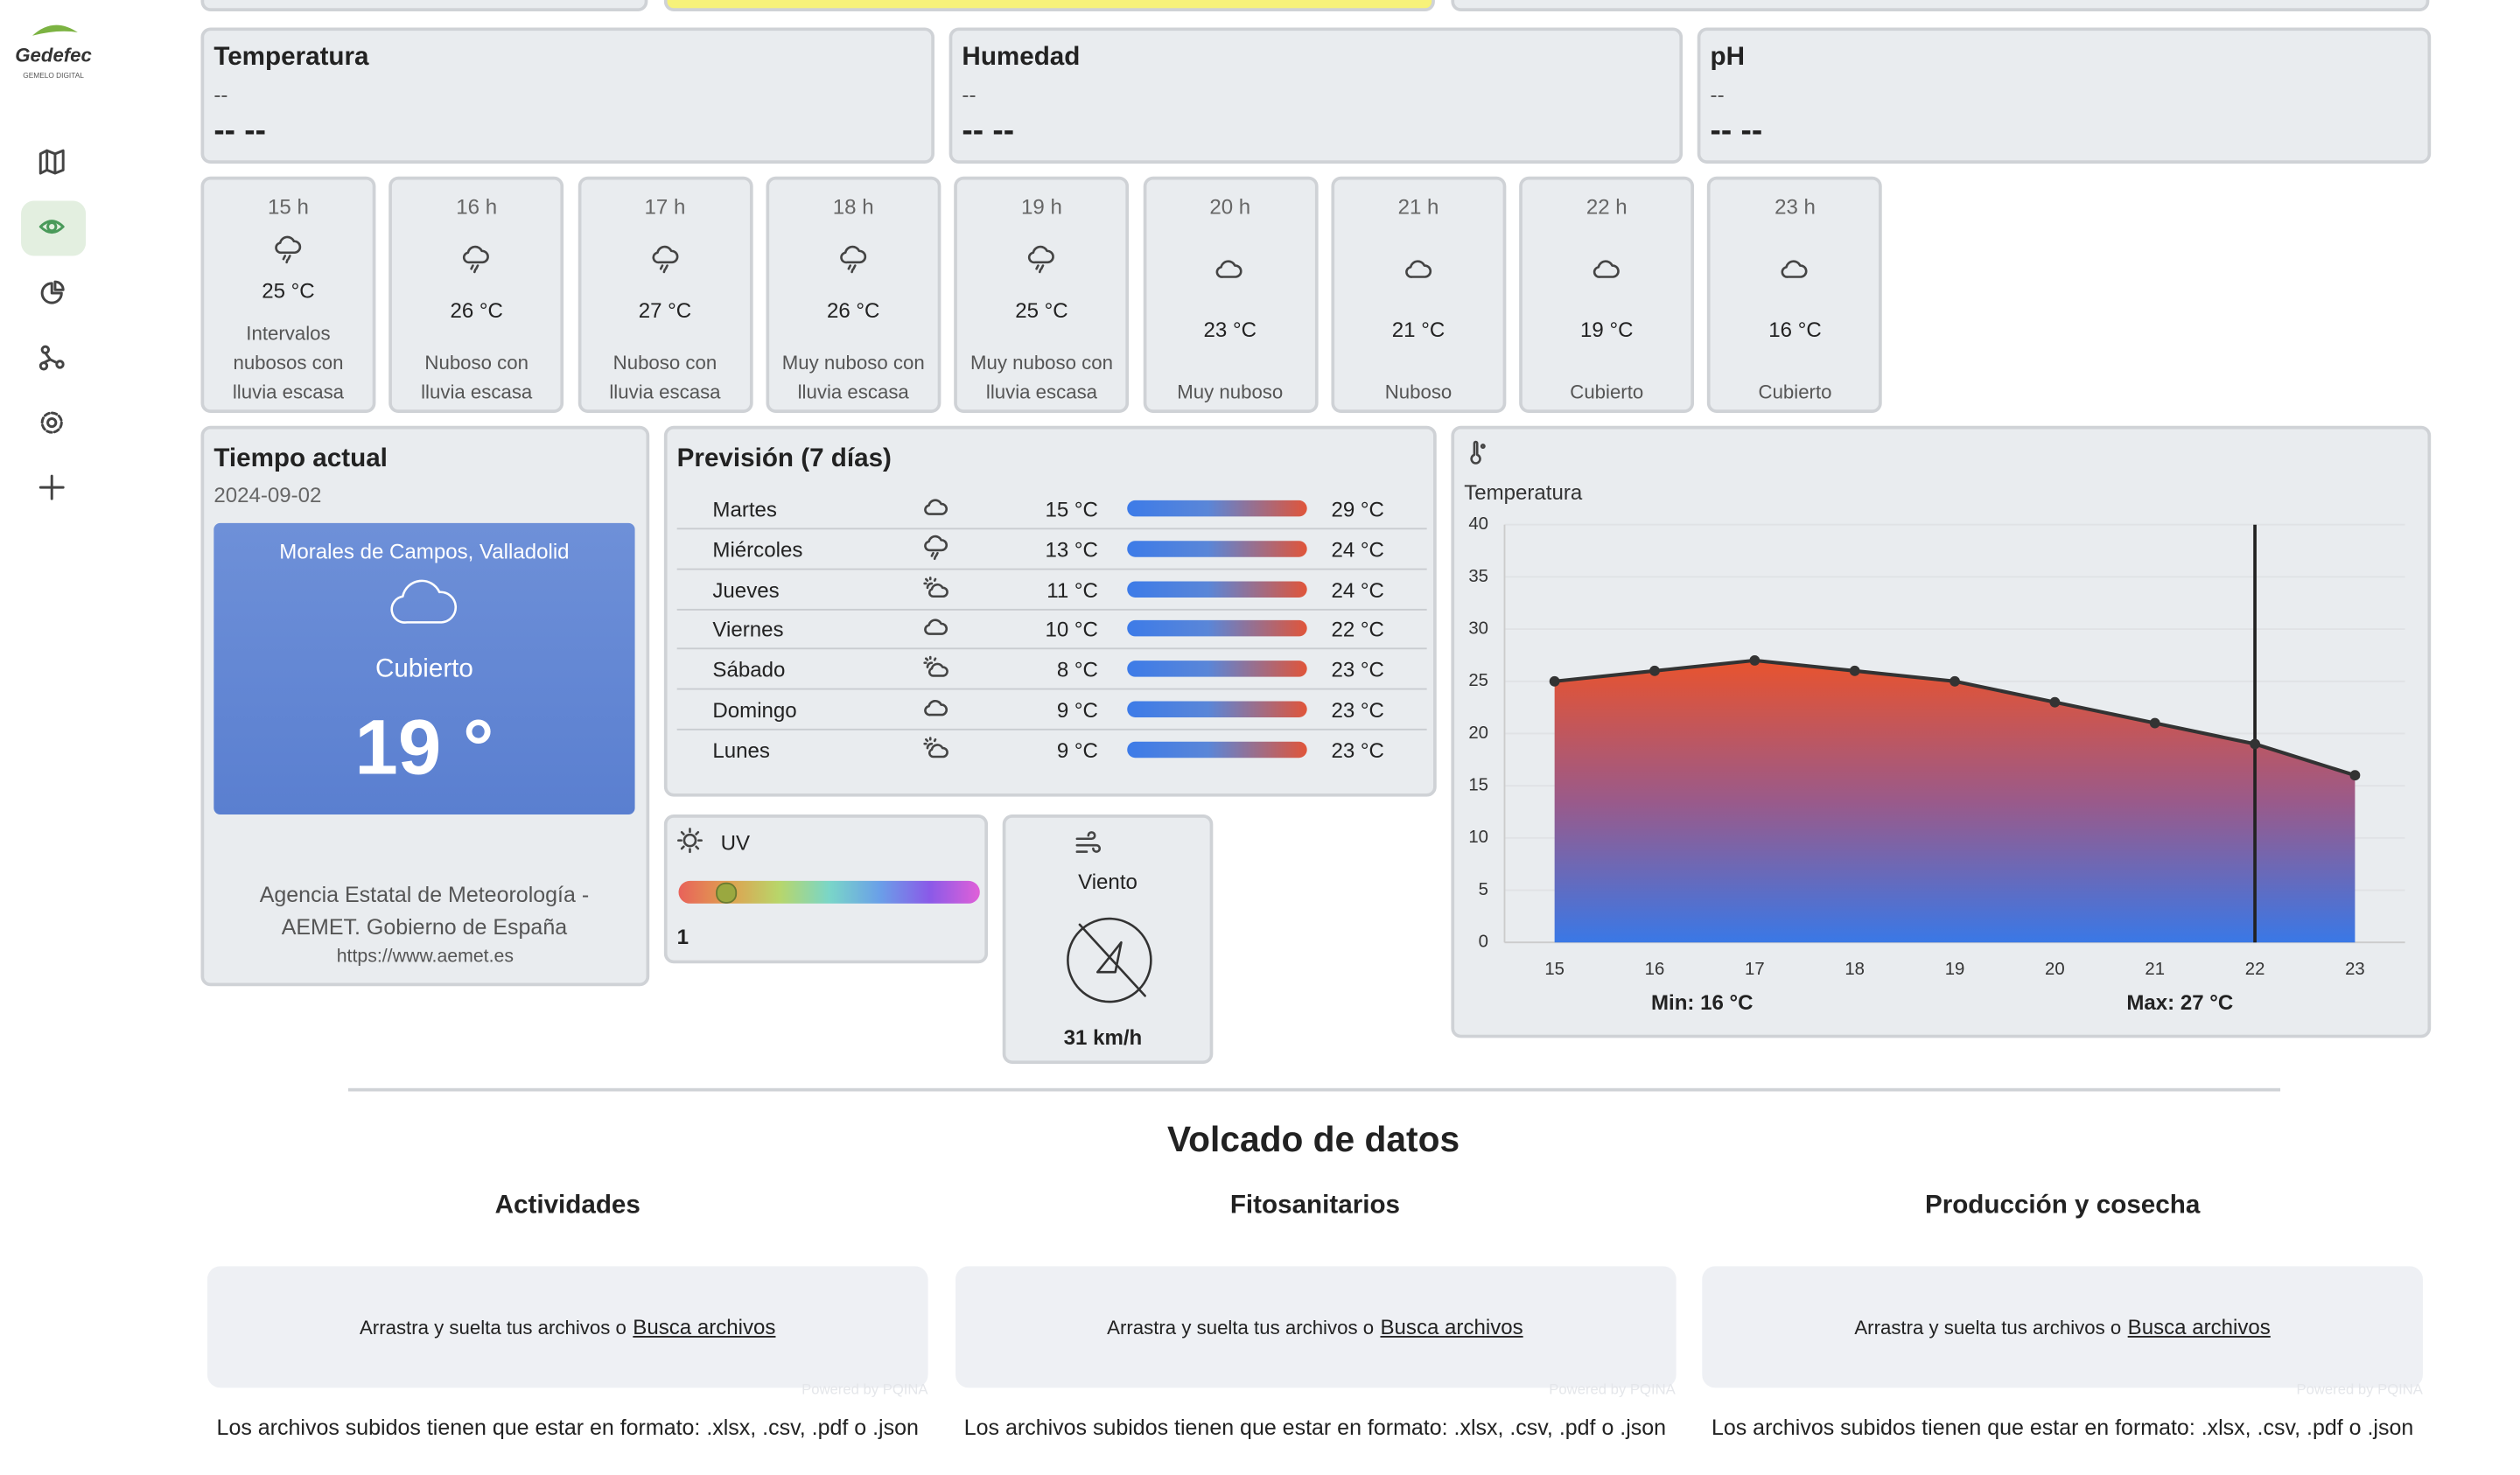 This screenshot has width=2520, height=1475. Describe the element at coordinates (51, 162) in the screenshot. I see `nav-map` at that location.